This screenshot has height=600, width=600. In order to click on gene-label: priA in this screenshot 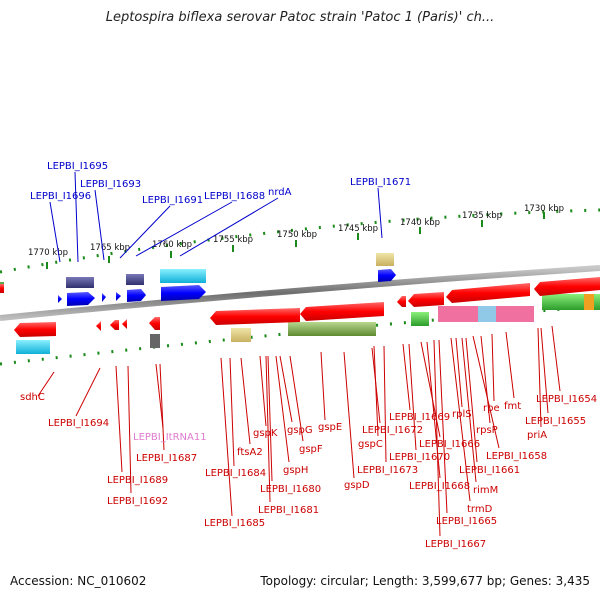, I will do `click(537, 435)`.